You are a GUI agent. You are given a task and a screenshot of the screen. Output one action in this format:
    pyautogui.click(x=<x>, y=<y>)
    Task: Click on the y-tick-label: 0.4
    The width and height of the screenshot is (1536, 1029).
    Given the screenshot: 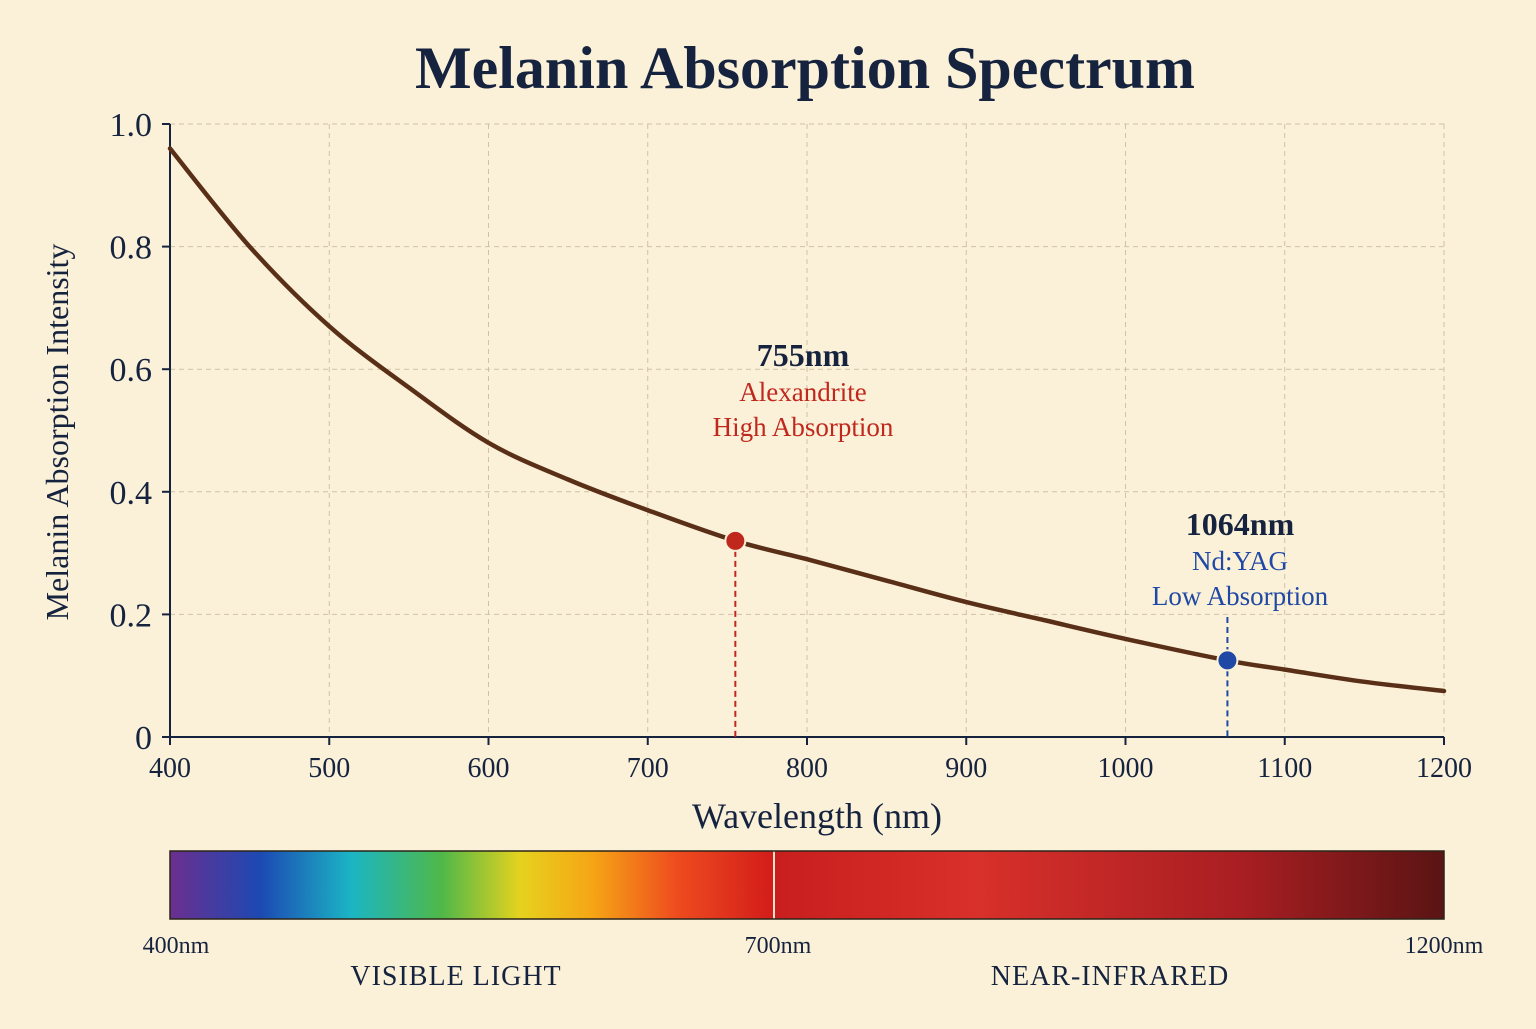 What is the action you would take?
    pyautogui.click(x=131, y=493)
    